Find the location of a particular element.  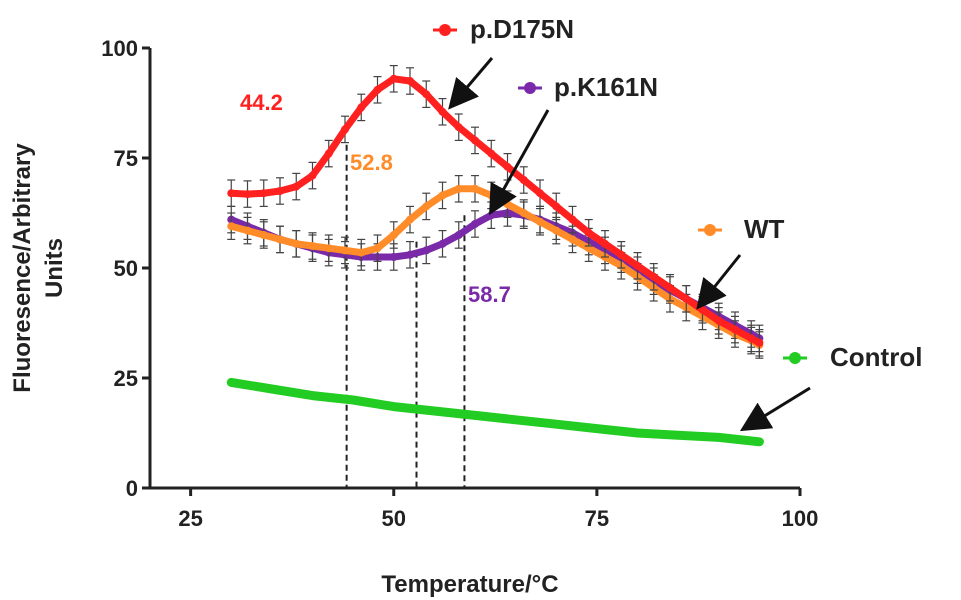

legend-item-p-d175n: p.D175N is located at coordinates (503, 62).